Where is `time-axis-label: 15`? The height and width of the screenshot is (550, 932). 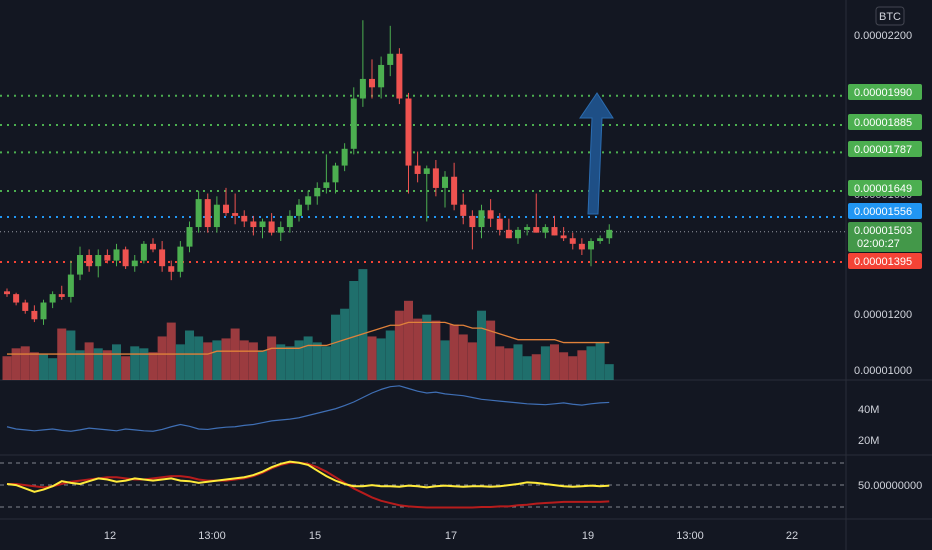
time-axis-label: 15 is located at coordinates (315, 536).